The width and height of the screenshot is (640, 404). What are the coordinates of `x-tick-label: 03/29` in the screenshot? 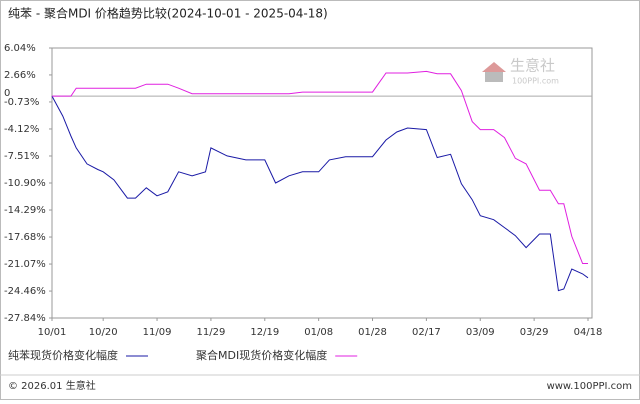 It's located at (534, 332).